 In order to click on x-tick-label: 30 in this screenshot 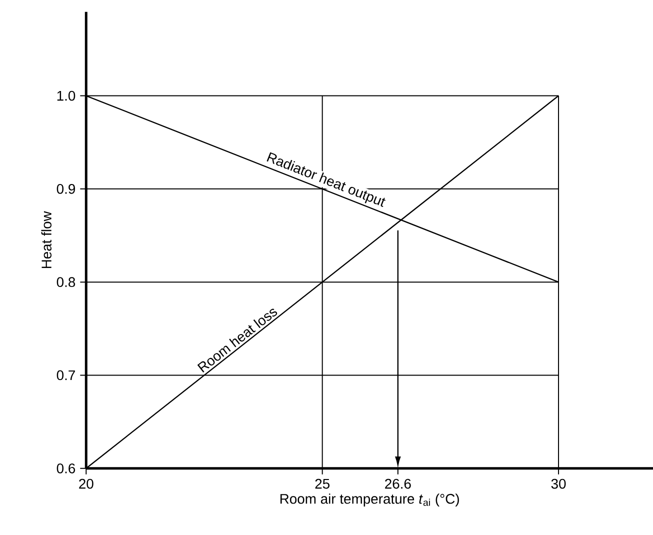, I will do `click(558, 483)`.